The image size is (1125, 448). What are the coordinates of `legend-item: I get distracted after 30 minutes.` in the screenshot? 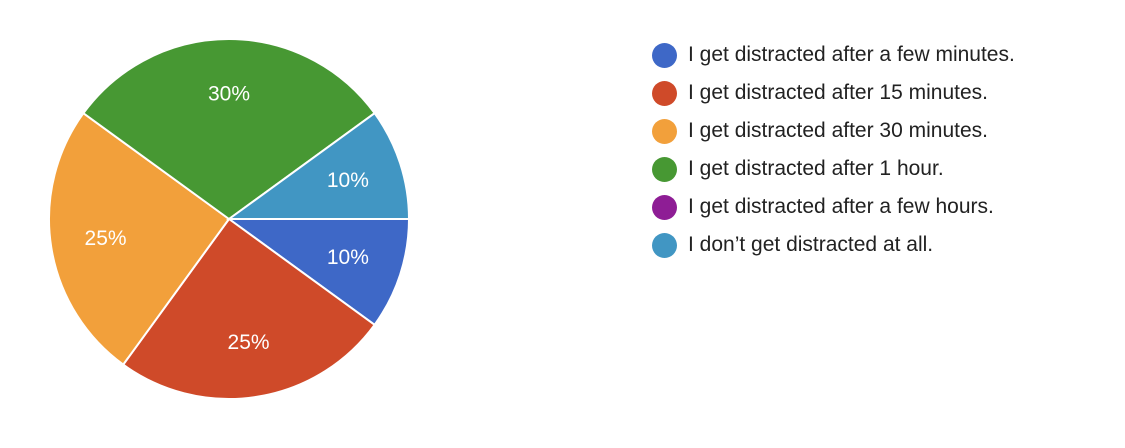 It's located at (833, 131).